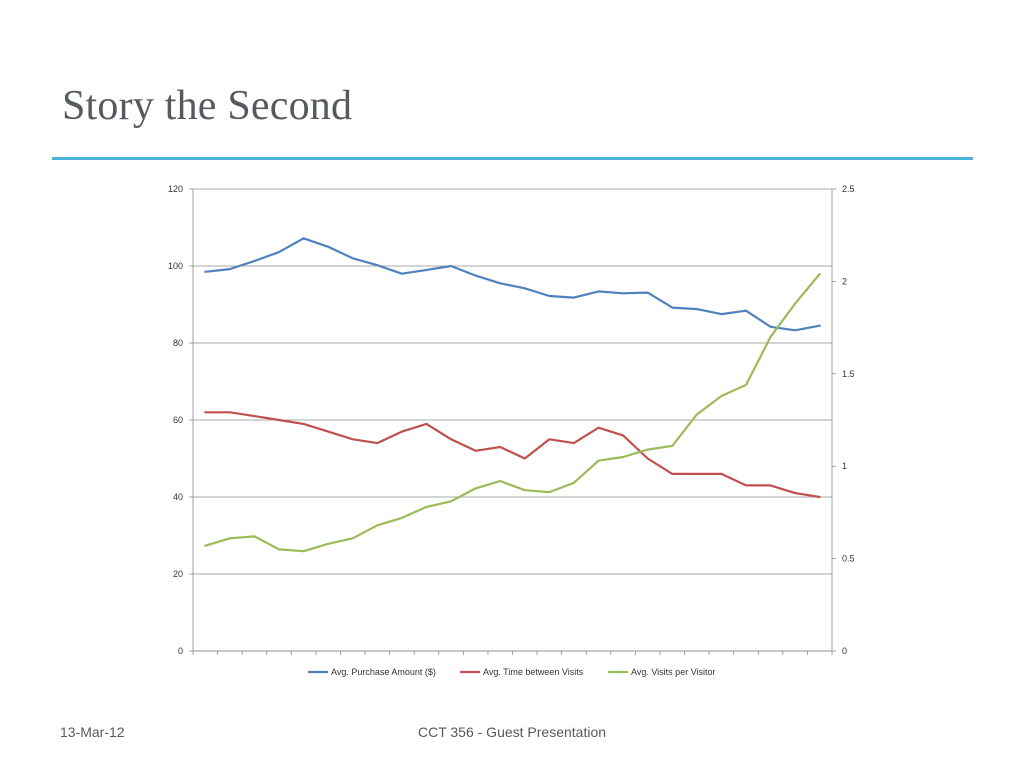  I want to click on title-divider, so click(512, 158).